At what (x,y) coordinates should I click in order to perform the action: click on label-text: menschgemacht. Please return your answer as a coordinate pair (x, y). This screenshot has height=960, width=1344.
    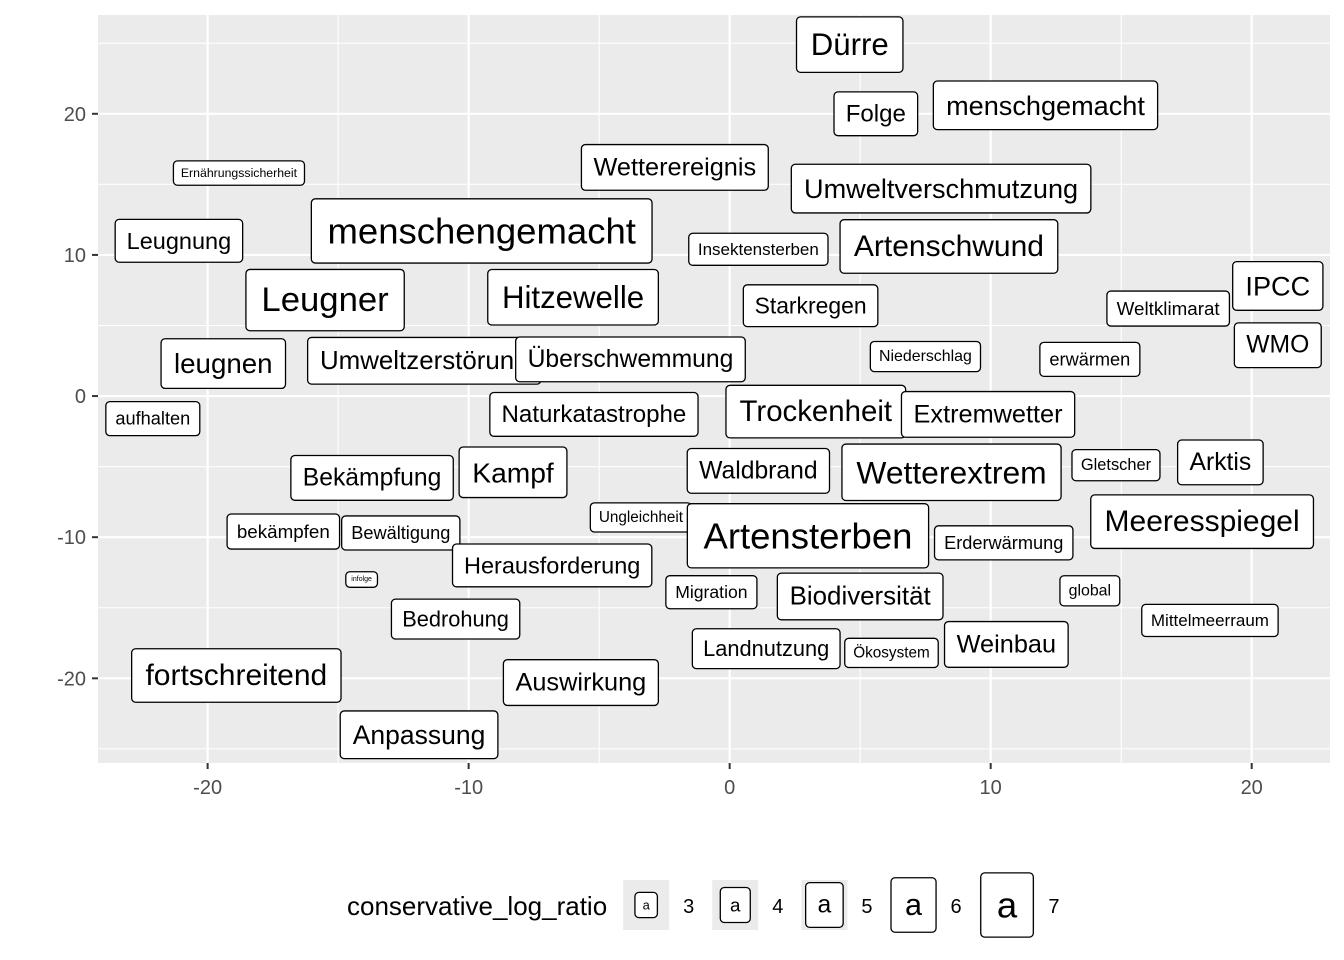
    Looking at the image, I should click on (1045, 105).